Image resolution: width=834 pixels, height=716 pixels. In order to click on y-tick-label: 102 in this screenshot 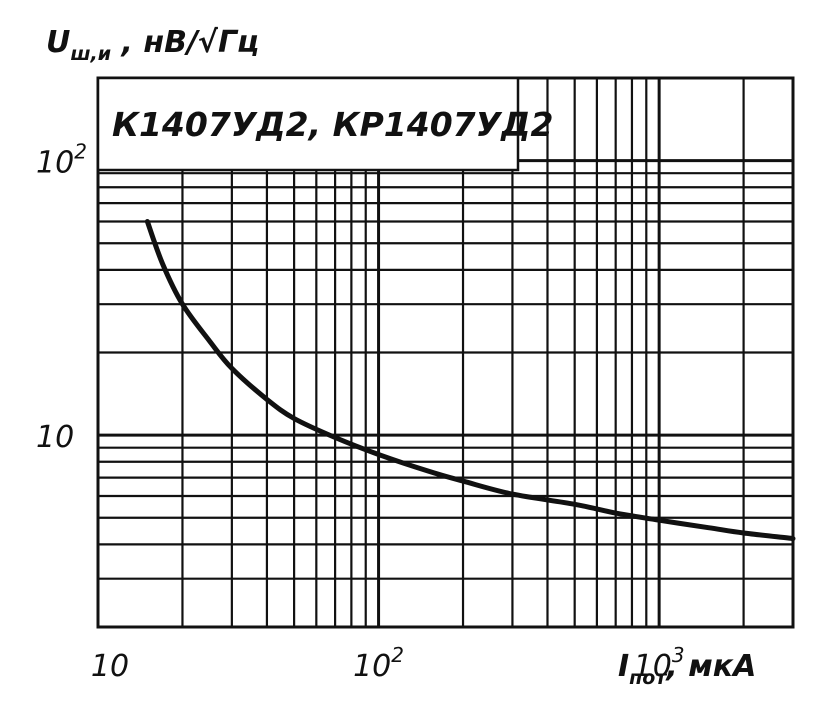, I will do `click(61, 160)`.